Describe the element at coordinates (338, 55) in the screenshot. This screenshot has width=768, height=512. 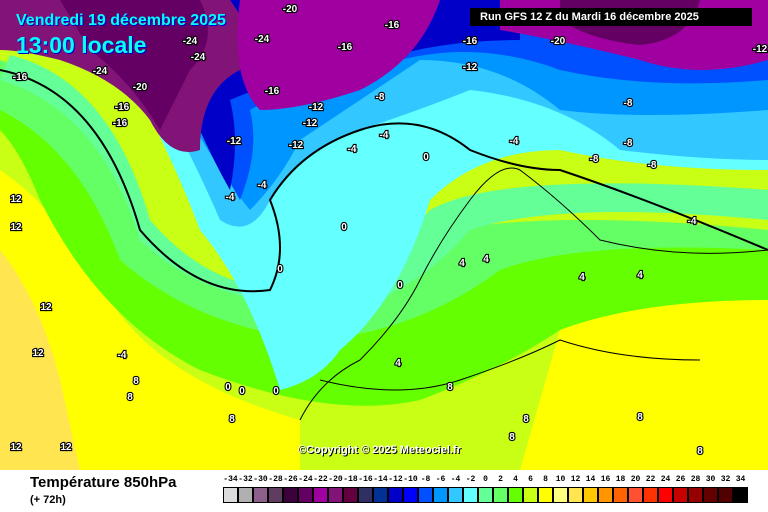
I see `zone-purple-center` at that location.